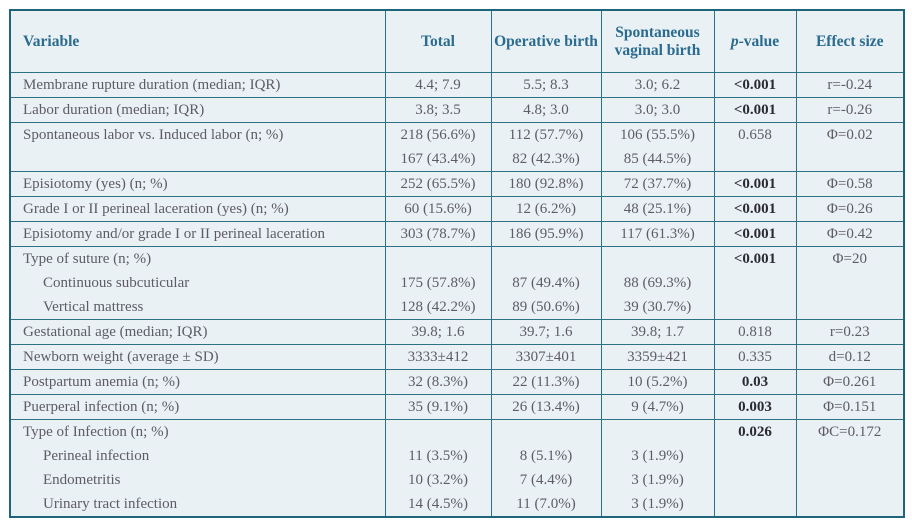 This screenshot has width=912, height=527. What do you see at coordinates (755, 407) in the screenshot?
I see `p-value: 0.003` at bounding box center [755, 407].